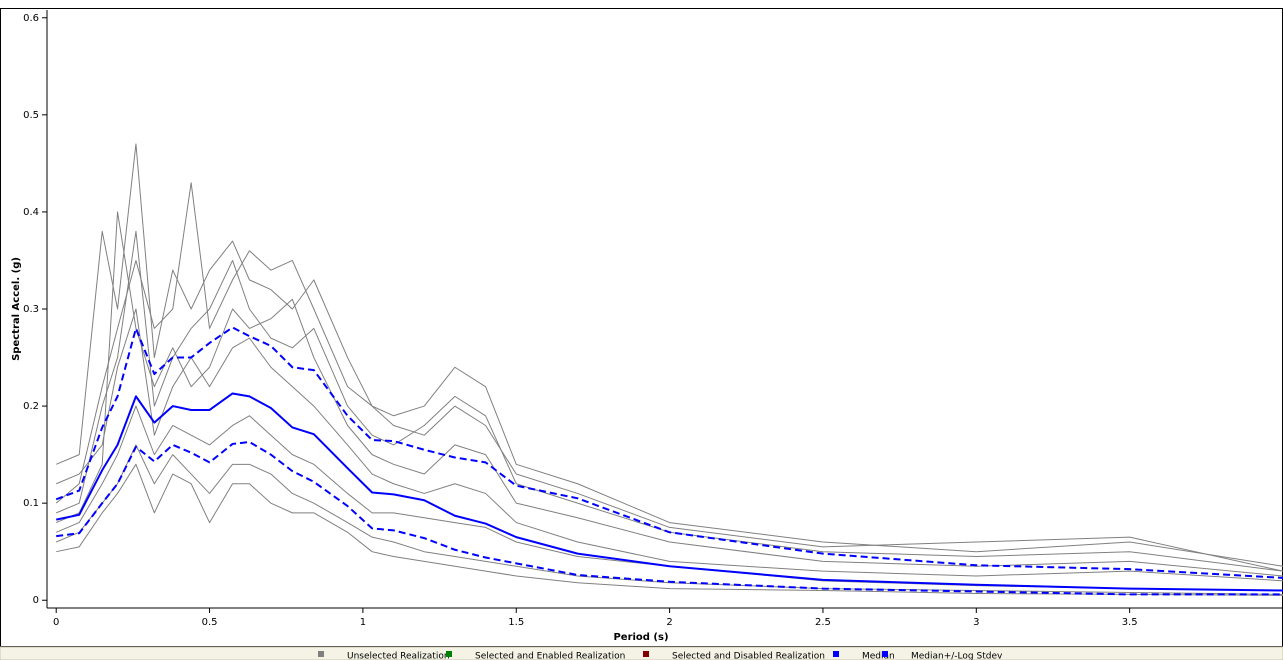  Describe the element at coordinates (363, 622) in the screenshot. I see `x-tick-label: 1` at that location.